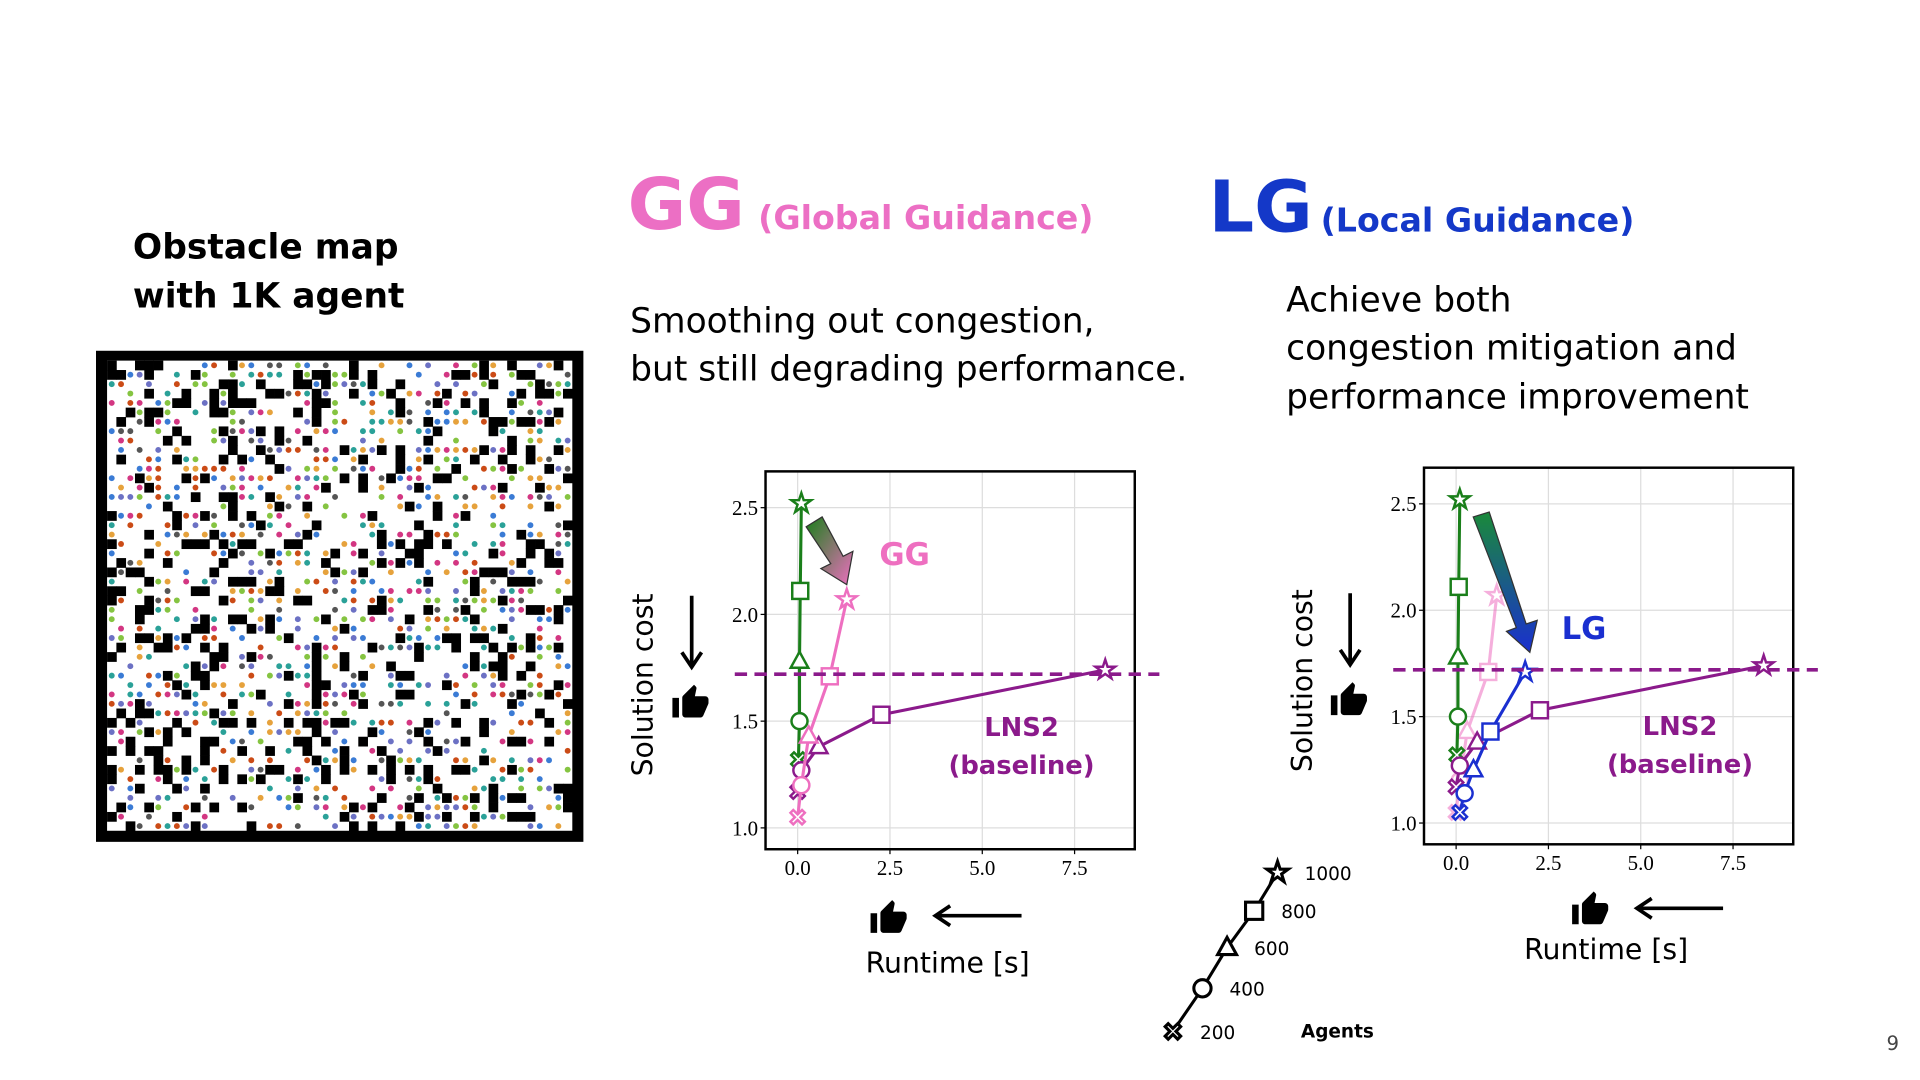 The image size is (1920, 1080). What do you see at coordinates (1398, 300) in the screenshot?
I see `lg-text: Achieve both` at bounding box center [1398, 300].